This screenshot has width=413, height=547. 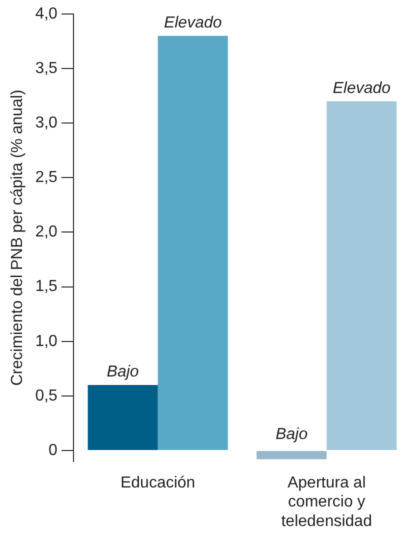 What do you see at coordinates (292, 434) in the screenshot?
I see `text: Bajo` at bounding box center [292, 434].